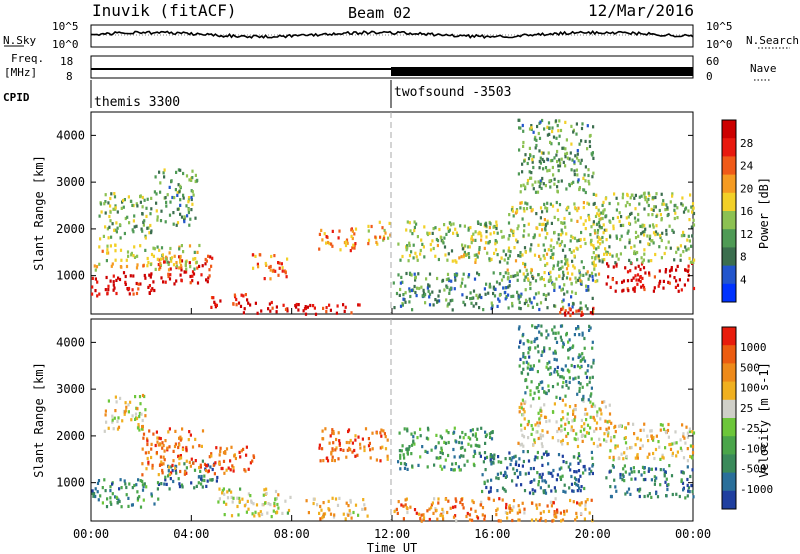  What do you see at coordinates (91, 534) in the screenshot?
I see `x-tick-label: 00:00` at bounding box center [91, 534].